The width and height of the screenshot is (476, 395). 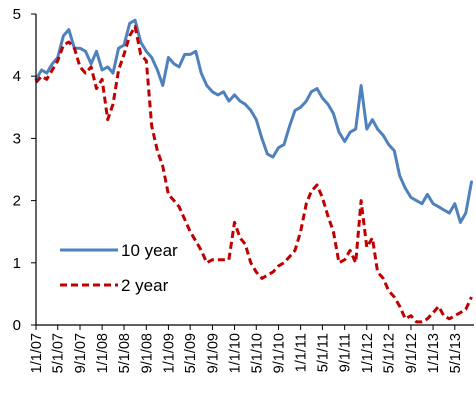 I want to click on x-tick-label: 9/1/07, so click(x=81, y=353).